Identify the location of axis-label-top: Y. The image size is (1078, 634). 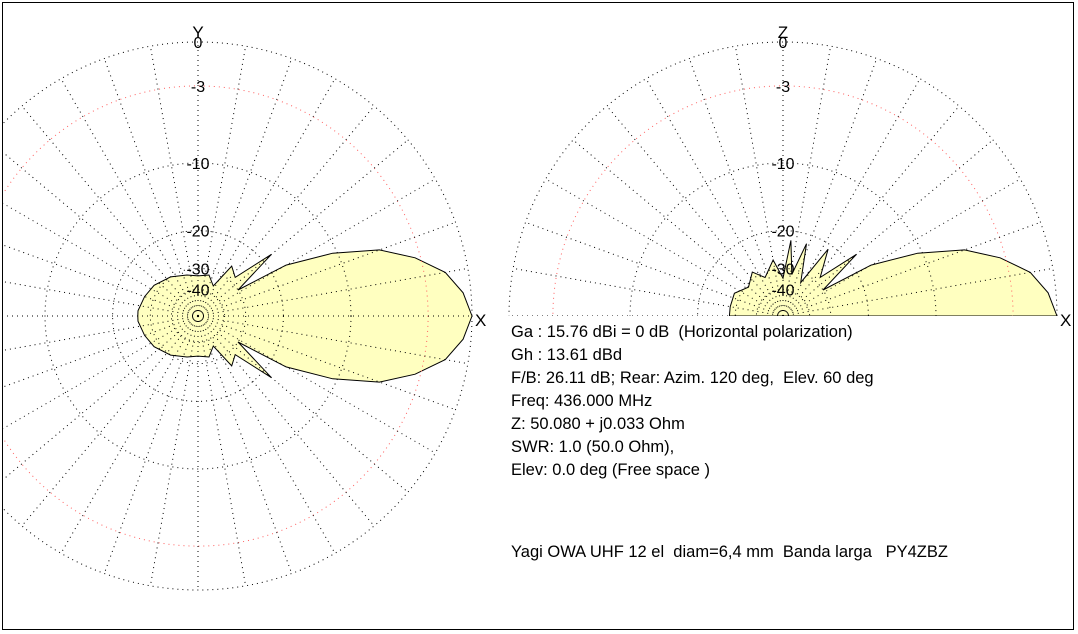
(197, 32).